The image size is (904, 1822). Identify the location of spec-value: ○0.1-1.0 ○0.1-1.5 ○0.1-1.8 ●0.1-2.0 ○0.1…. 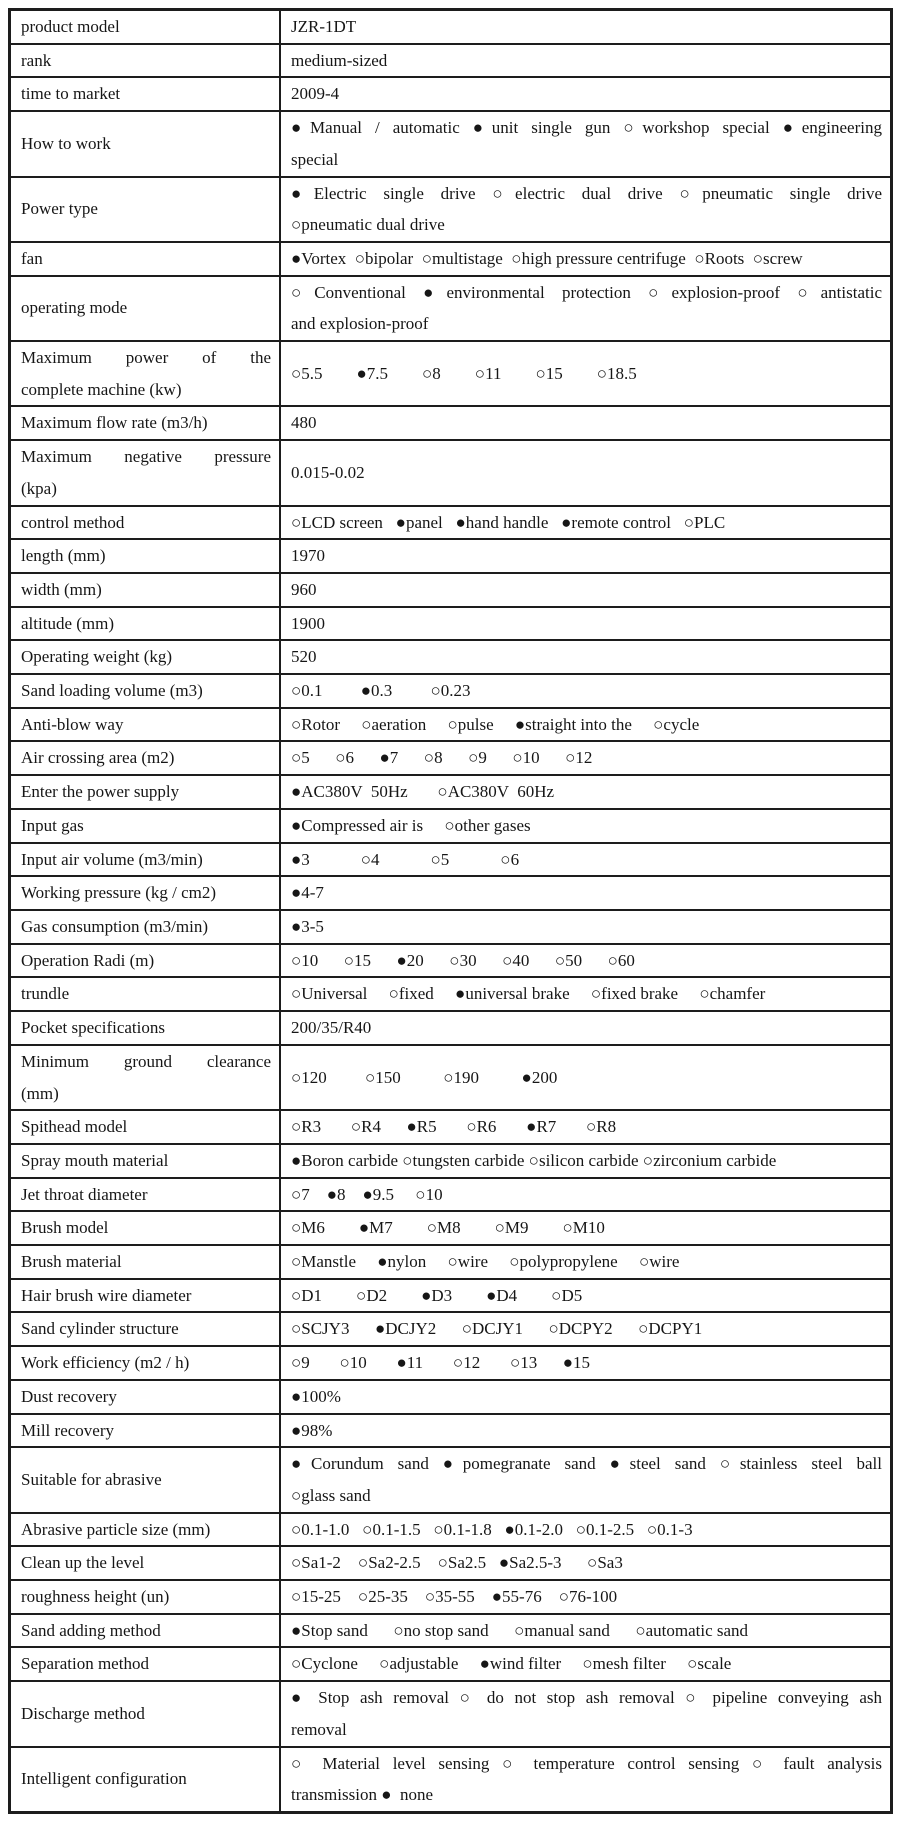
(586, 1529).